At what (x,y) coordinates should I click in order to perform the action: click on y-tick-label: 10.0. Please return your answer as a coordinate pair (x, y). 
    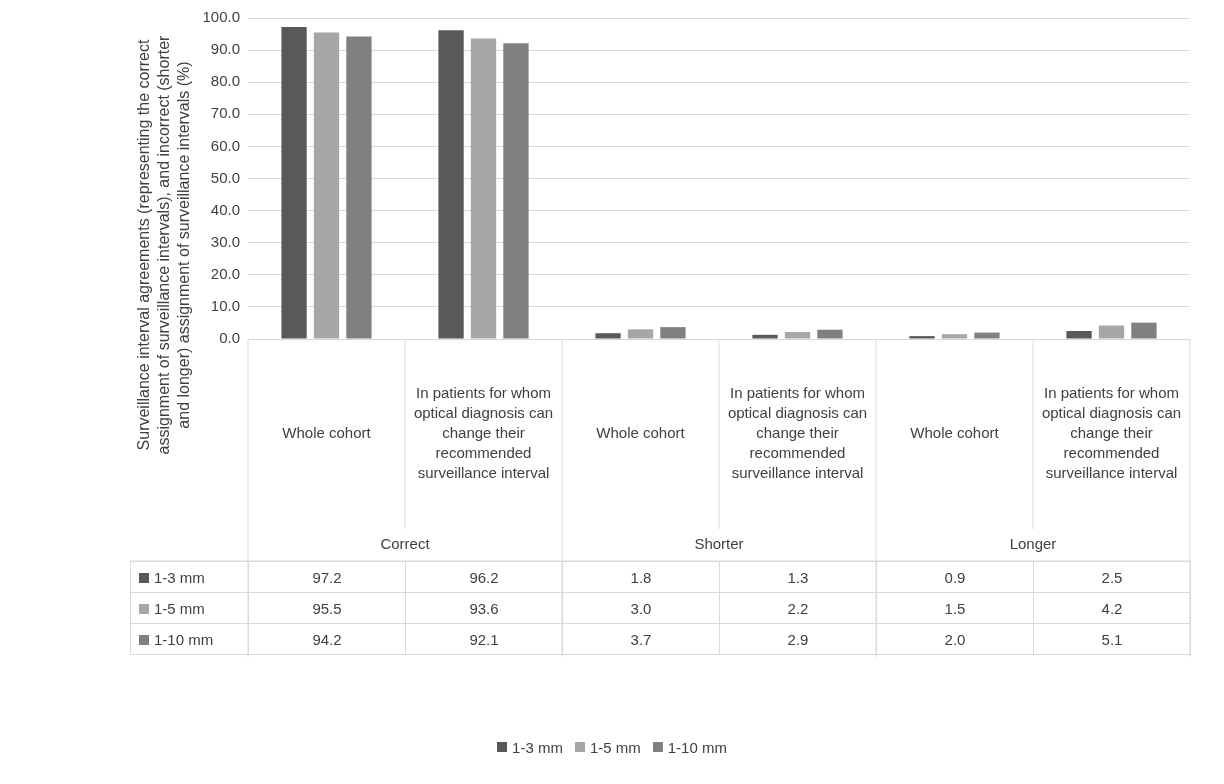
    Looking at the image, I should click on (225, 306).